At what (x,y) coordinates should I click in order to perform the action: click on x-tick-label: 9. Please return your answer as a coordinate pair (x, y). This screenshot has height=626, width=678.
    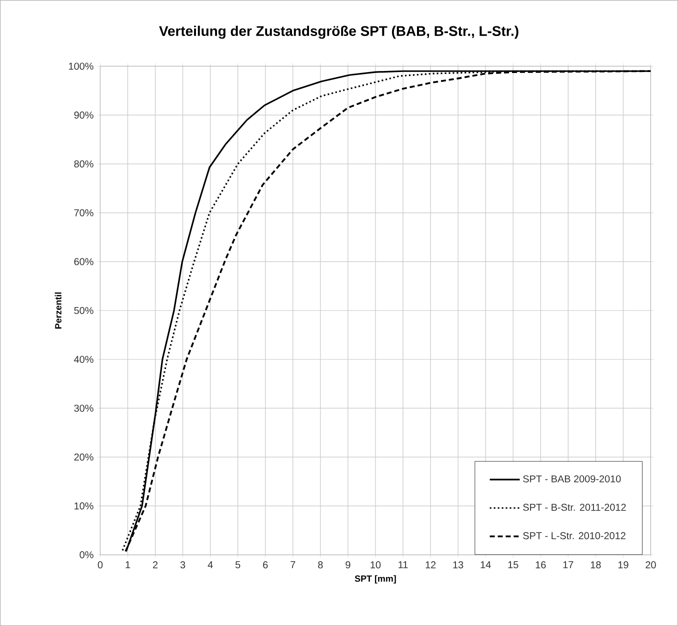
    Looking at the image, I should click on (348, 564).